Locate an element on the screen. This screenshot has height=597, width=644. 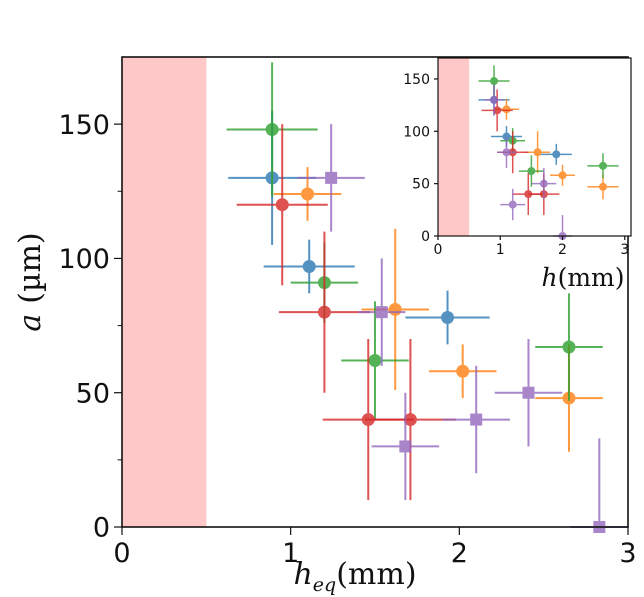
main-marker-s1-p0 is located at coordinates (308, 194).